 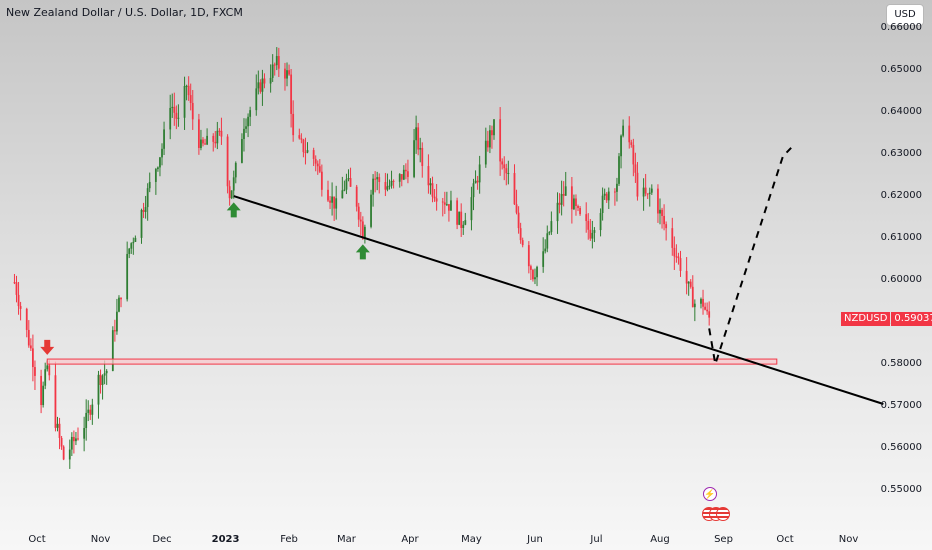 I want to click on time-tick-label: Mar, so click(x=347, y=539).